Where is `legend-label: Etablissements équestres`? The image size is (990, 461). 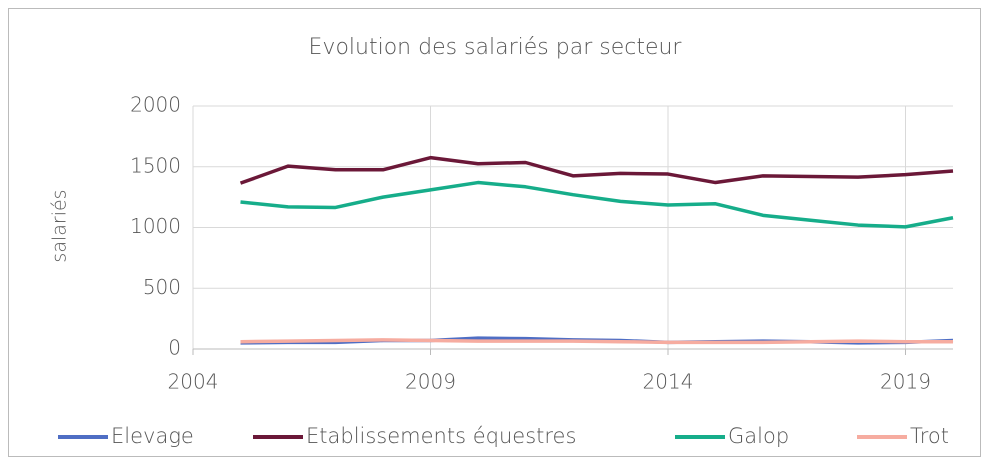
legend-label: Etablissements équestres is located at coordinates (441, 436).